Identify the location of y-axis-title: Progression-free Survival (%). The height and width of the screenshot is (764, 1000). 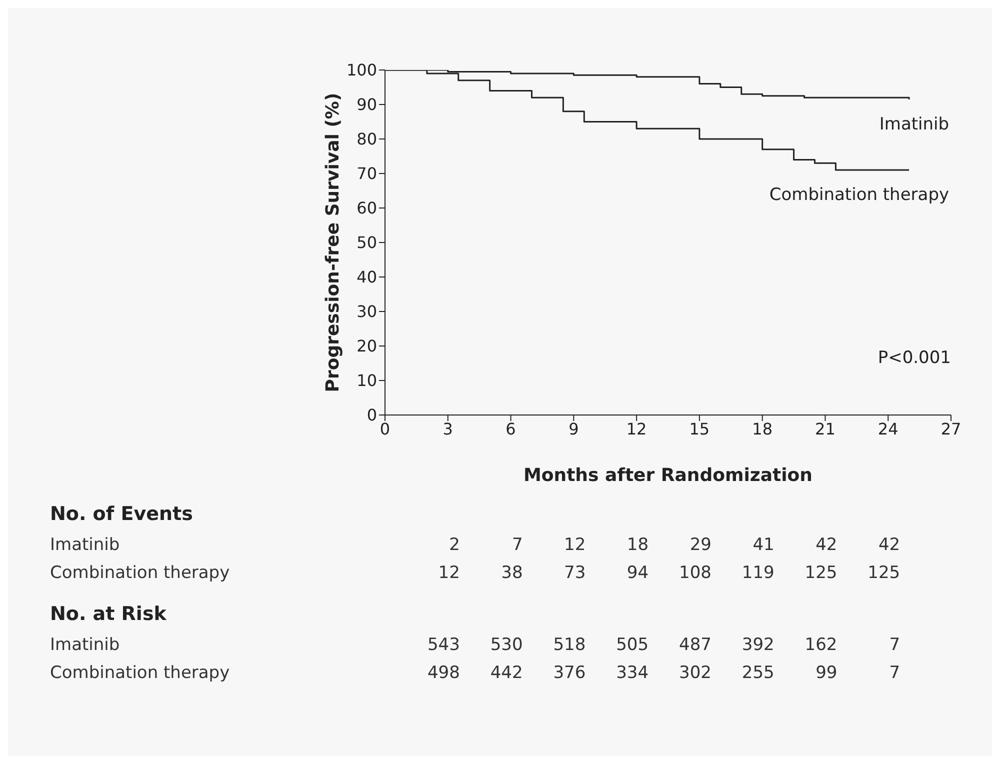
(333, 242).